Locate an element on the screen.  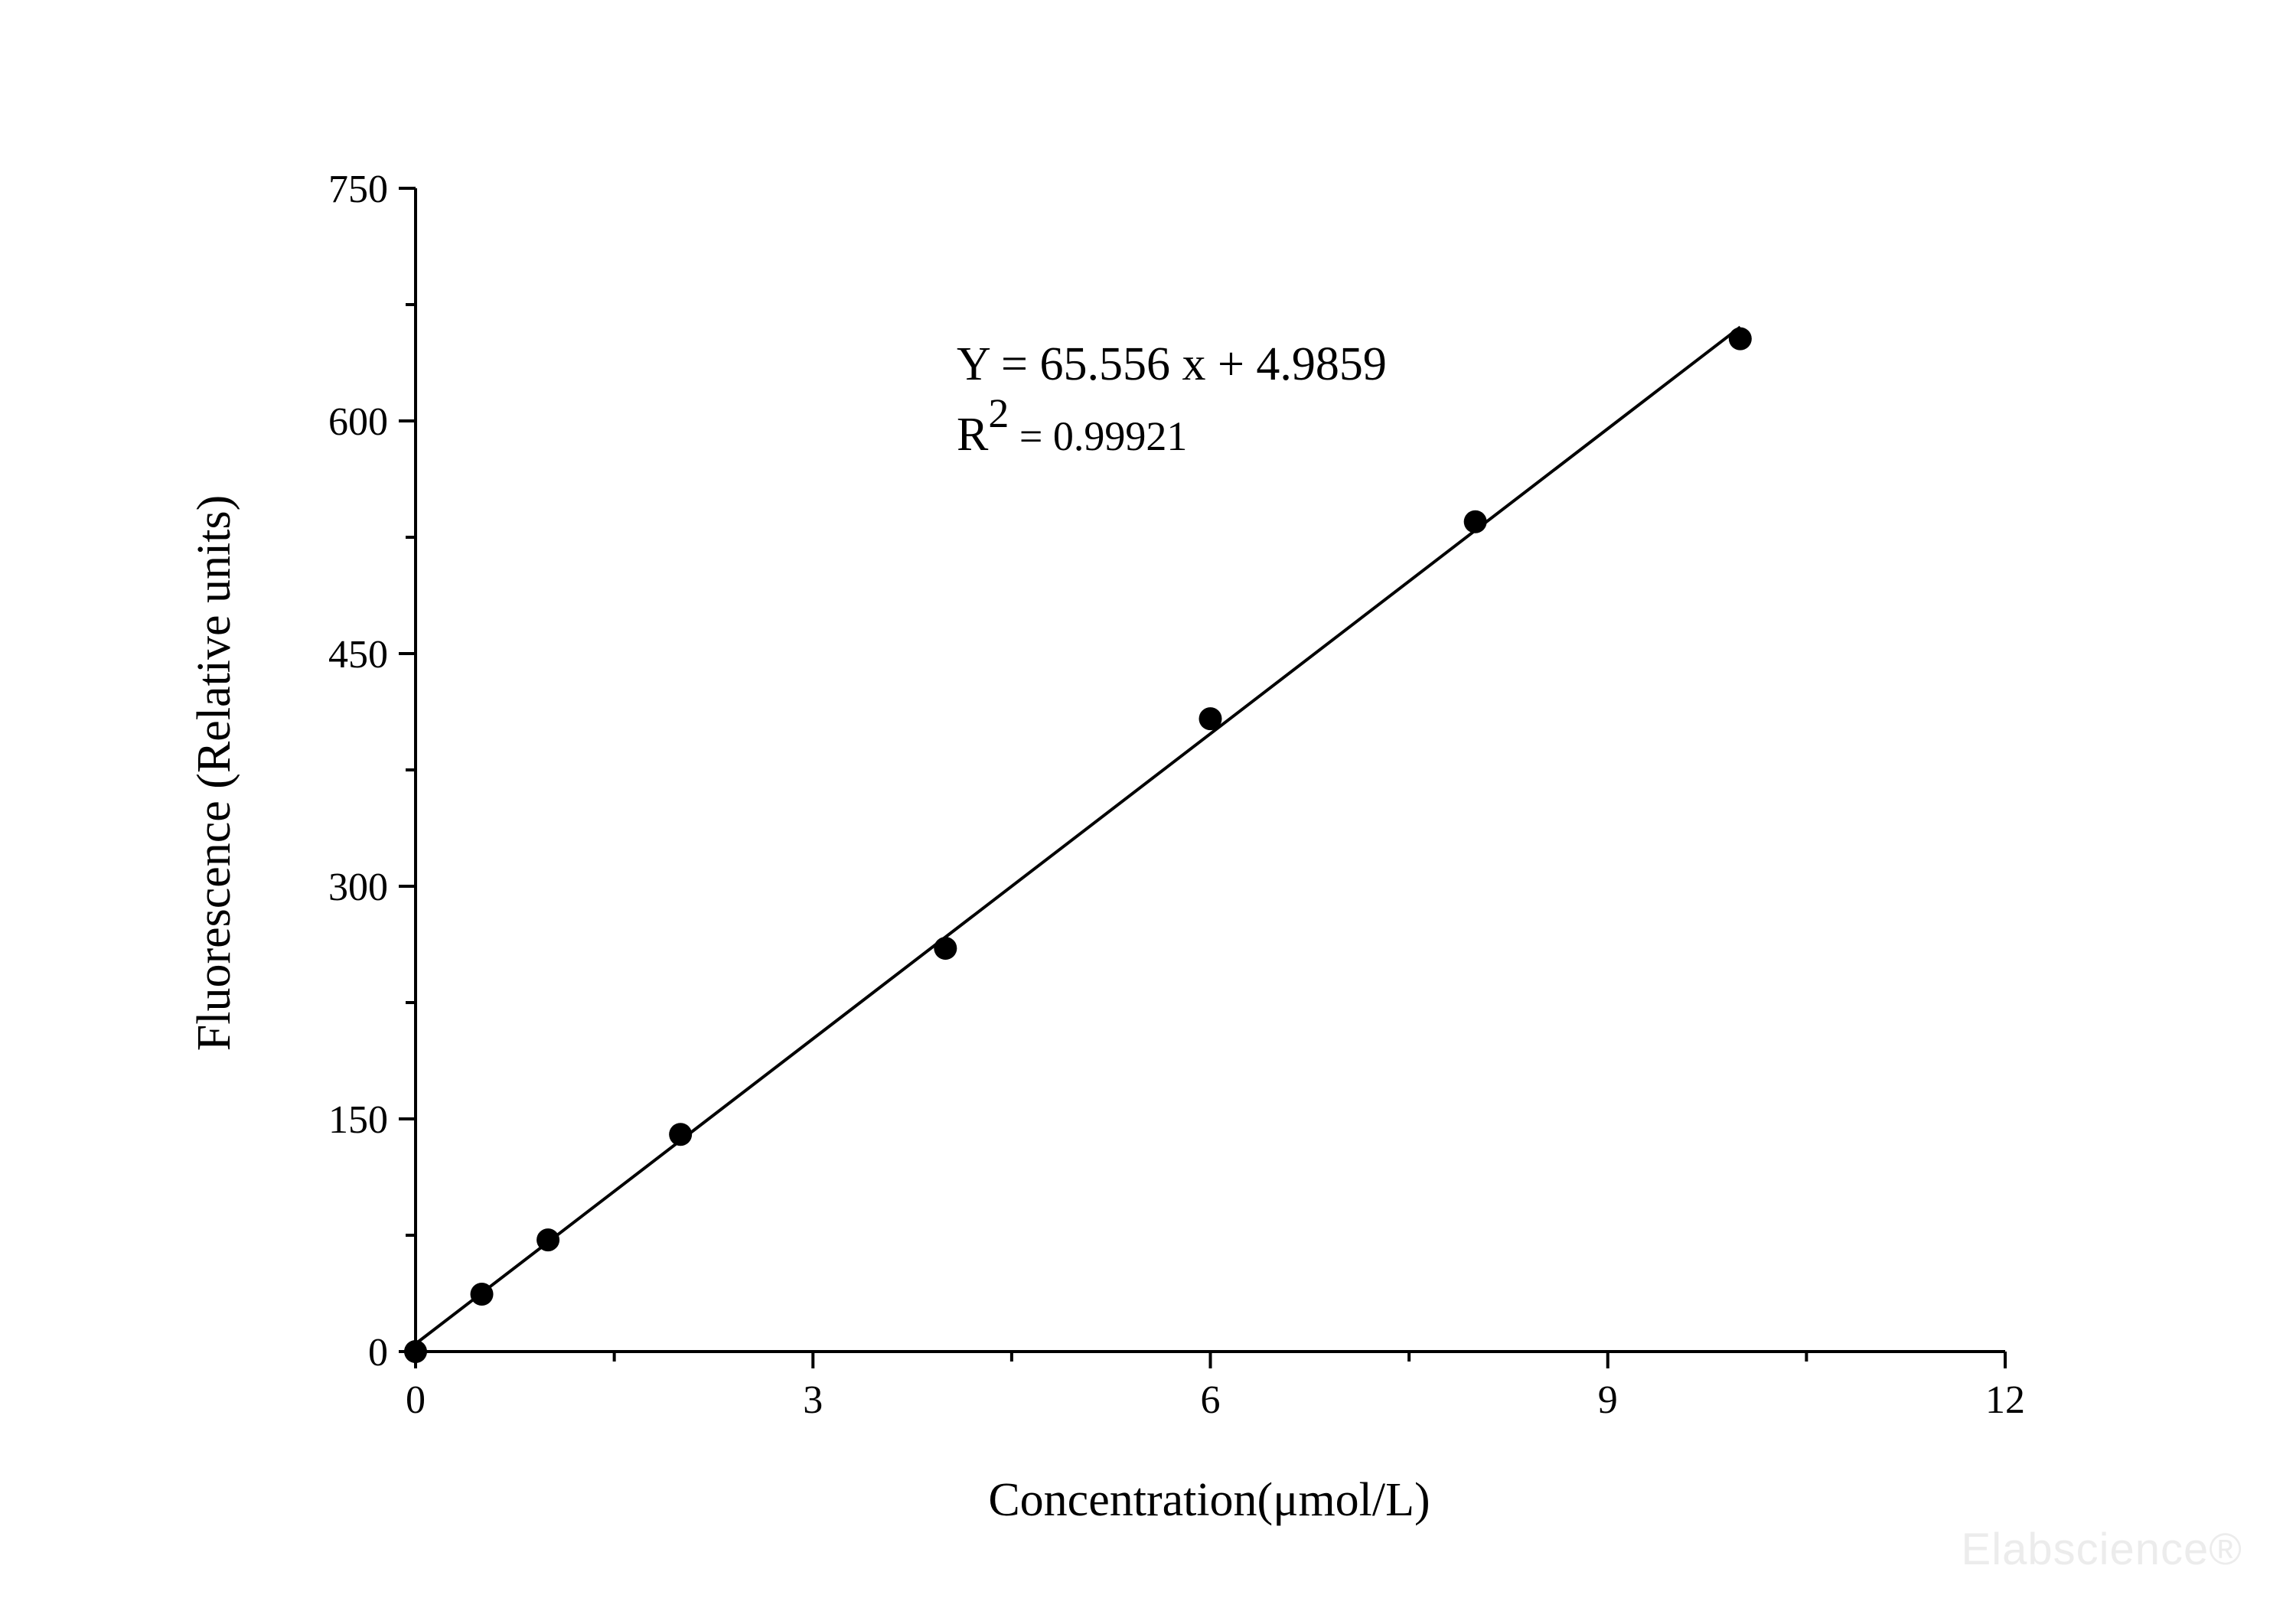
y-tick-label: 750 is located at coordinates (358, 190).